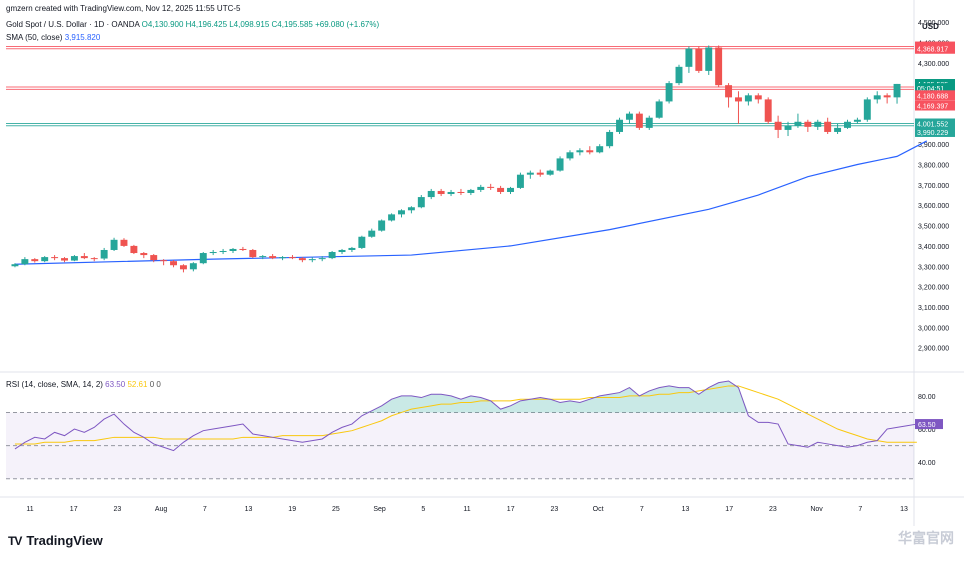 The height and width of the screenshot is (561, 964). What do you see at coordinates (74, 509) in the screenshot?
I see `time-tick-label: 17` at bounding box center [74, 509].